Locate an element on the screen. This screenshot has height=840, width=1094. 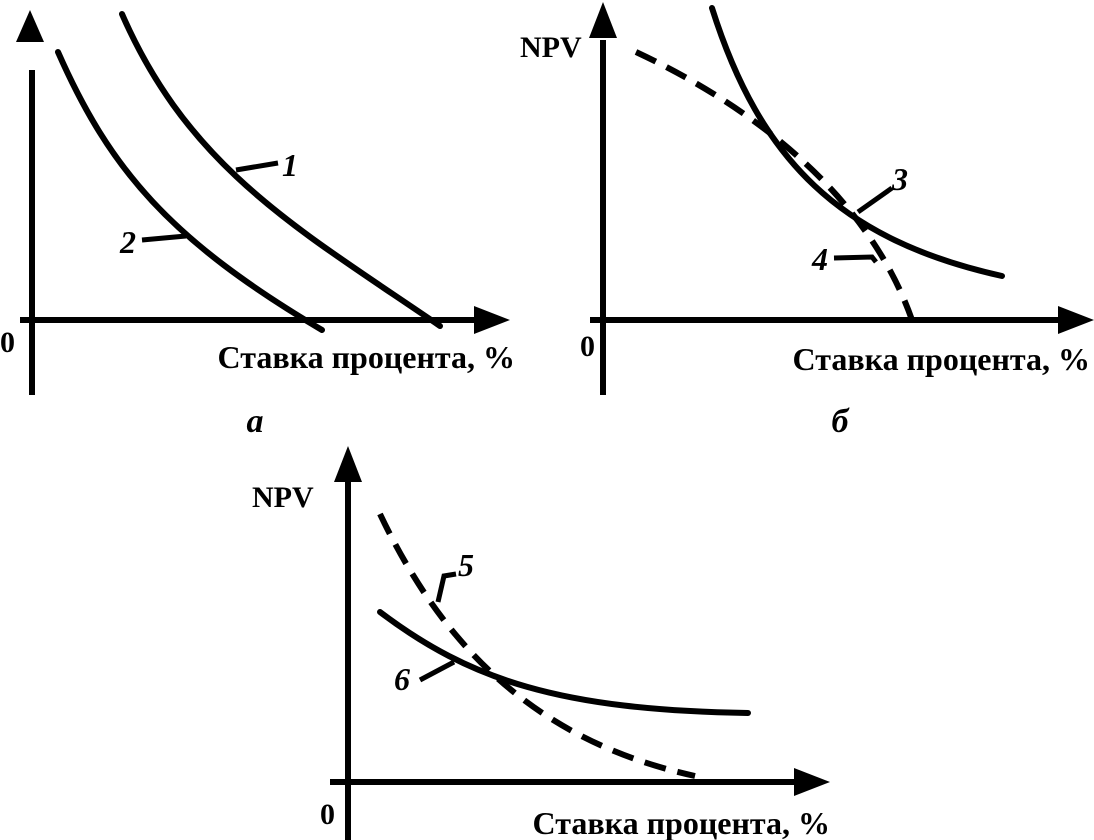
panel-b-series-4-leader is located at coordinates (855, 259).